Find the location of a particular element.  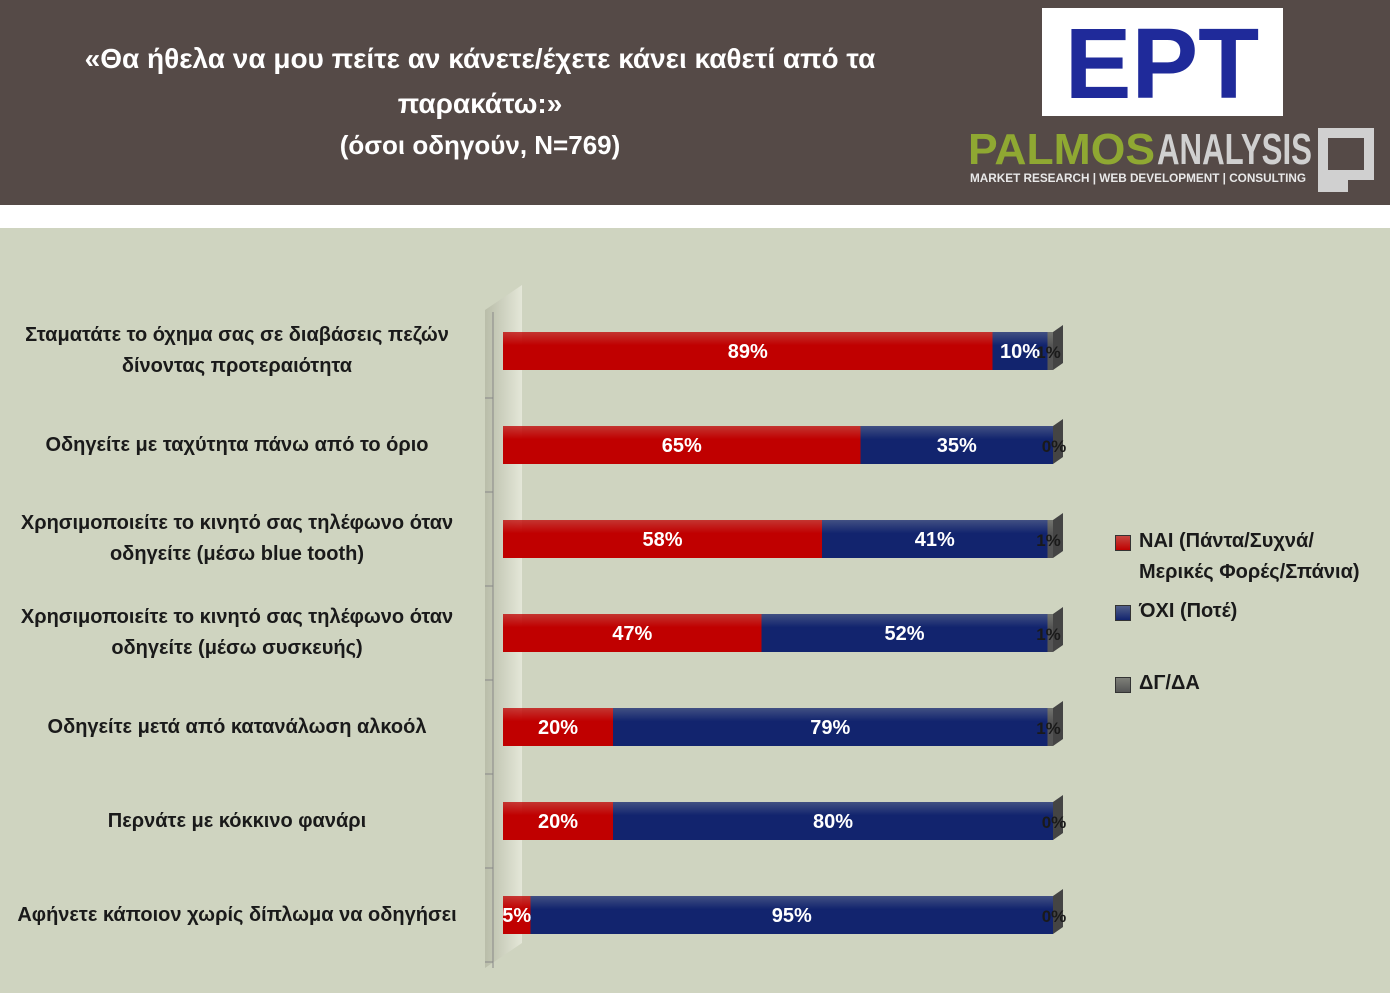

value-label: 65% is located at coordinates (682, 446).